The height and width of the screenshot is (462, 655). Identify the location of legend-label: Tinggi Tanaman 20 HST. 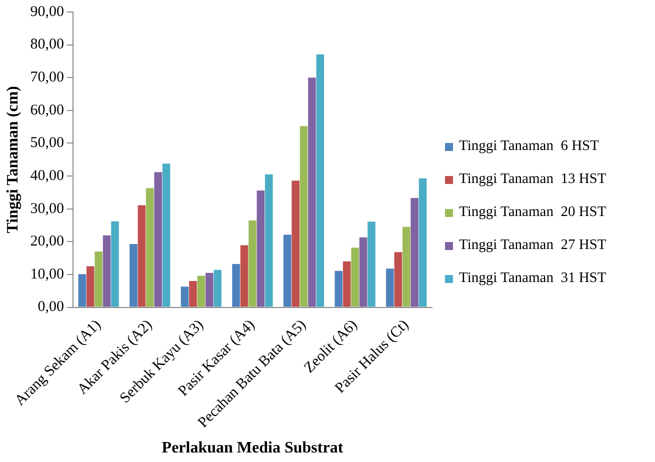
(532, 212).